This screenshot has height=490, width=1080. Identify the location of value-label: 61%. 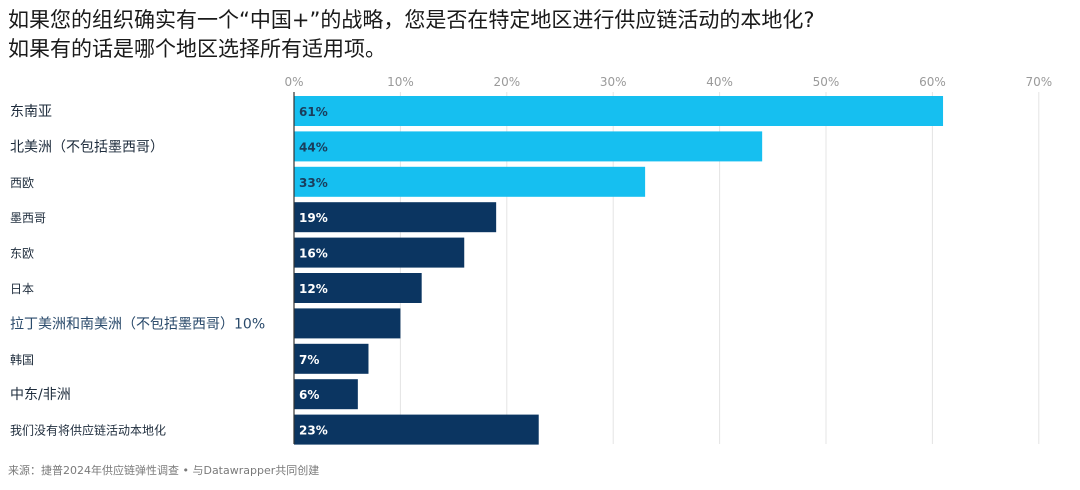
(313, 112).